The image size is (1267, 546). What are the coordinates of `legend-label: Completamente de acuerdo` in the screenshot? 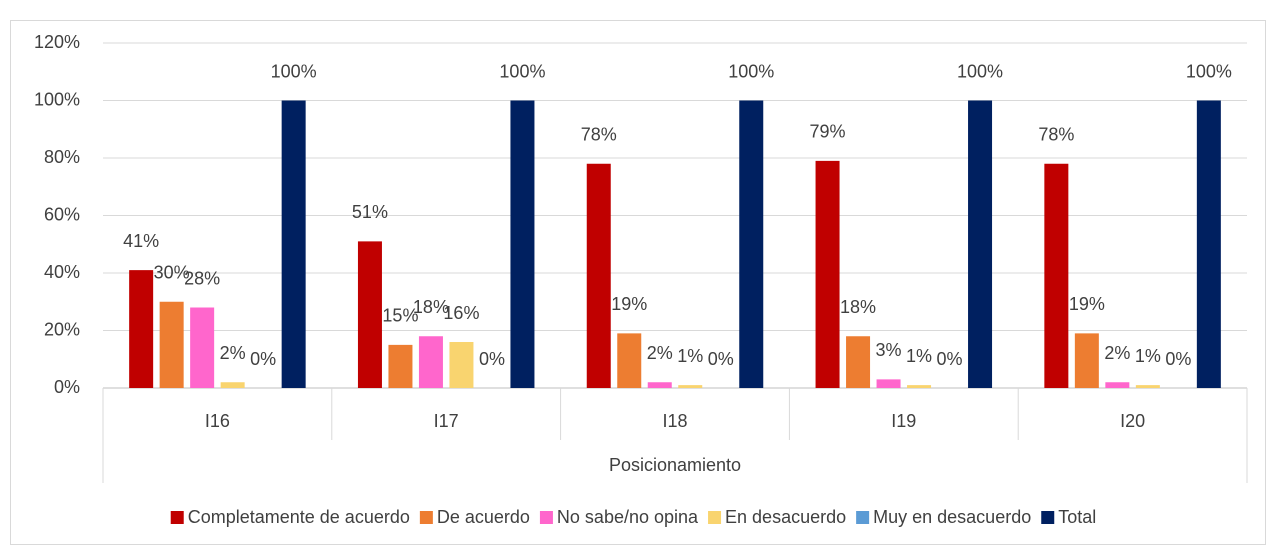 It's located at (299, 517).